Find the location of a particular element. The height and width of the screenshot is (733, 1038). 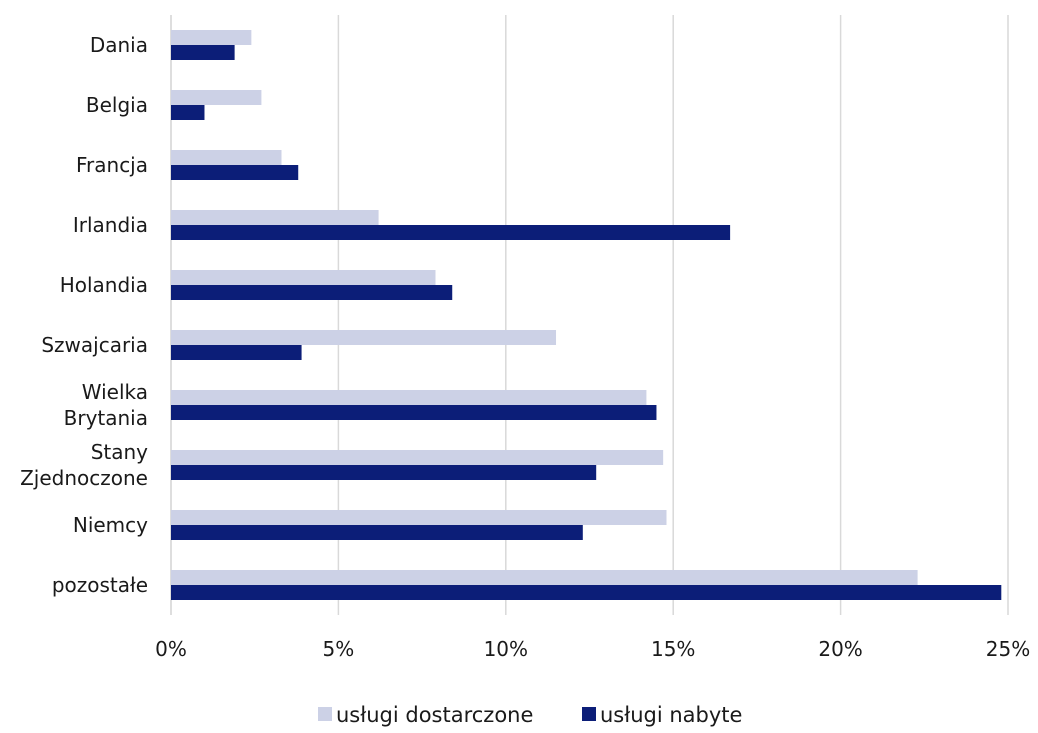

x-tick-label: 25% is located at coordinates (1008, 649).